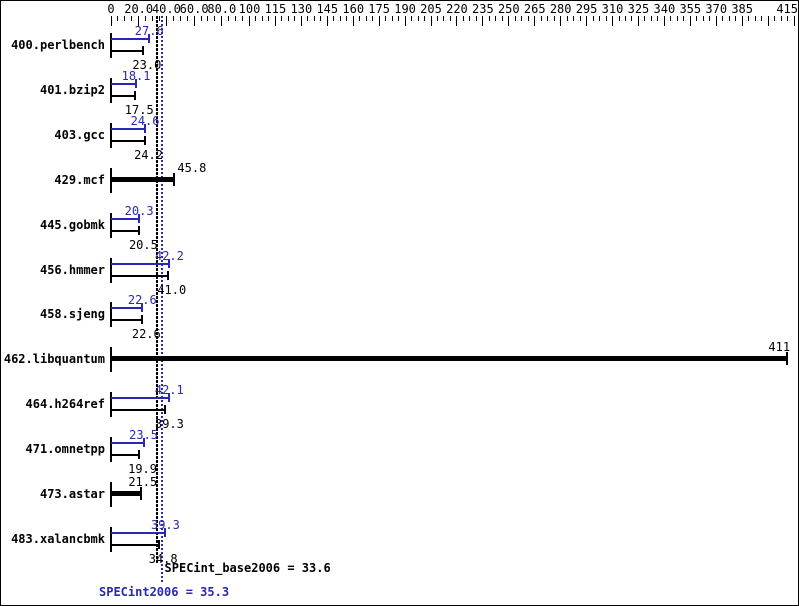  I want to click on axis-tick-label: 190, so click(405, 9).